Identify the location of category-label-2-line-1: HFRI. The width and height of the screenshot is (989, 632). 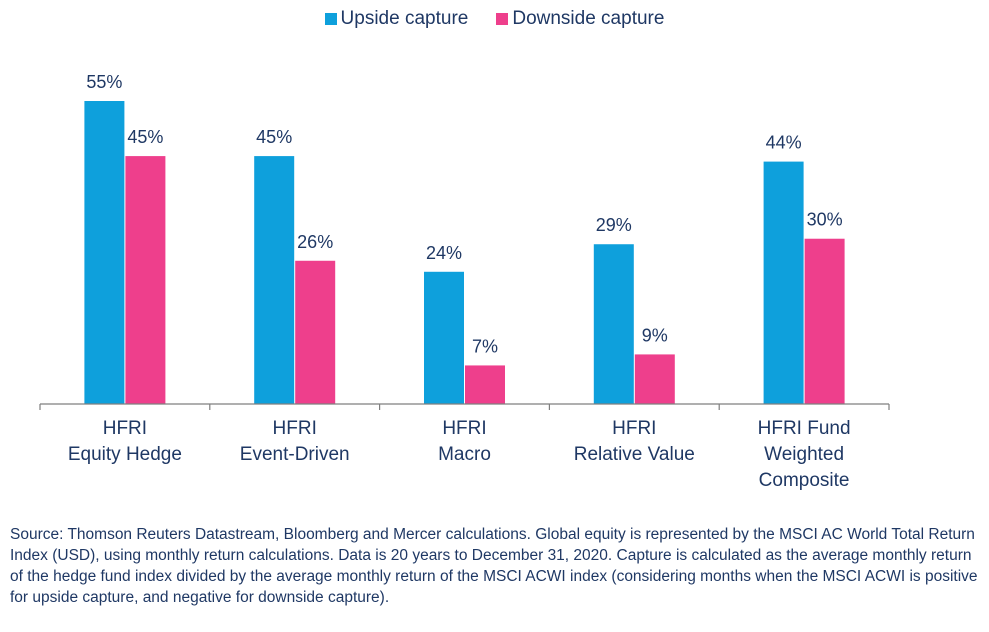
(295, 428).